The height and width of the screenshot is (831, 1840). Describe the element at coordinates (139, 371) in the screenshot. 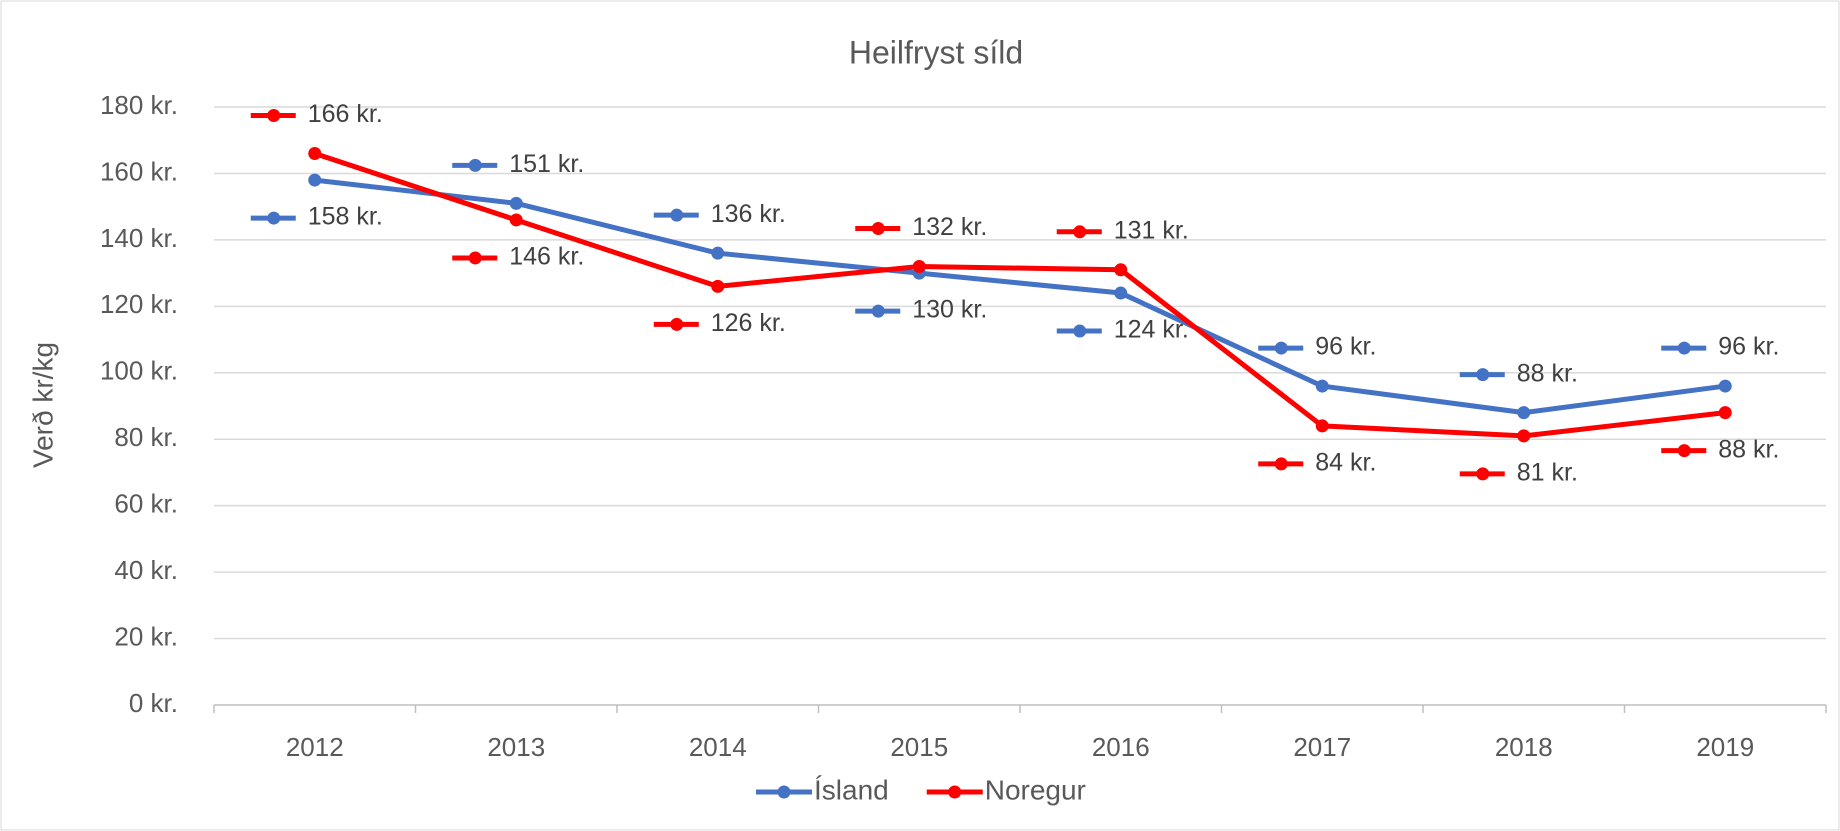

I see `y-tick-label: 100 kr.` at that location.